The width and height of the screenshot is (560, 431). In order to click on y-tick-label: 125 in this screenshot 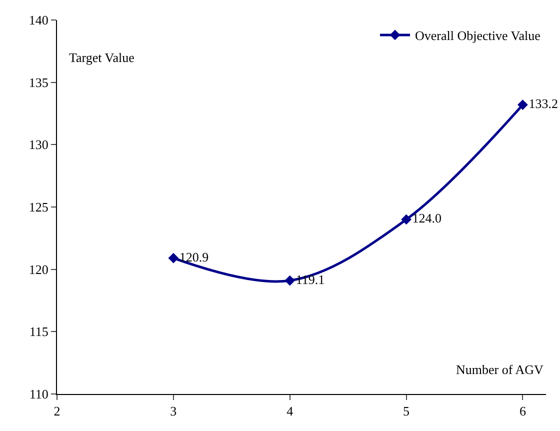, I will do `click(38, 207)`.